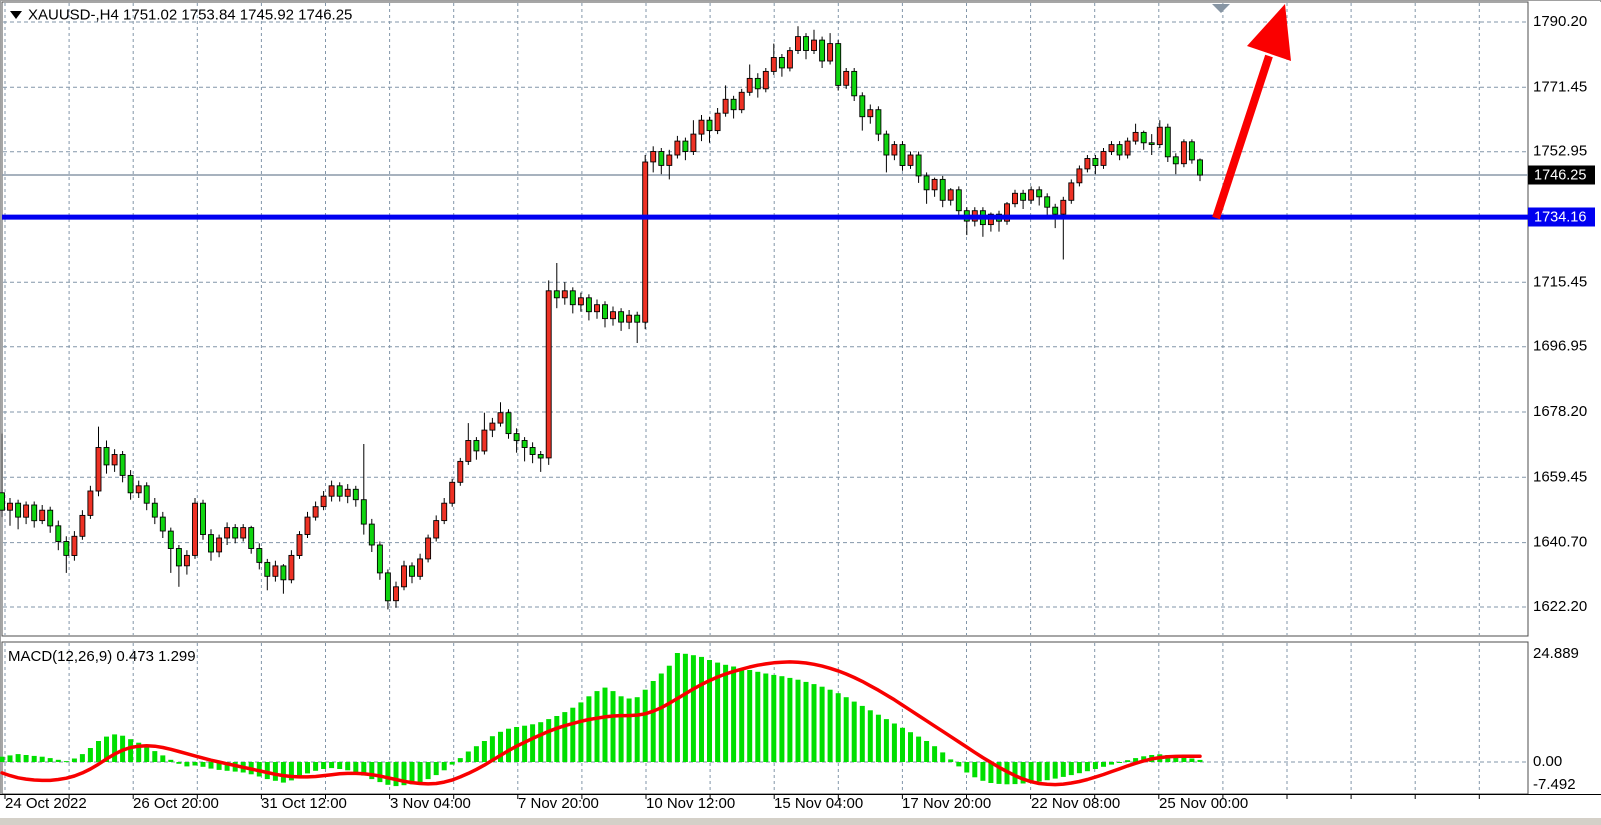 Image resolution: width=1601 pixels, height=825 pixels. What do you see at coordinates (102, 656) in the screenshot?
I see `macd-label: MACD(12,26,9) 0.473 1.299` at bounding box center [102, 656].